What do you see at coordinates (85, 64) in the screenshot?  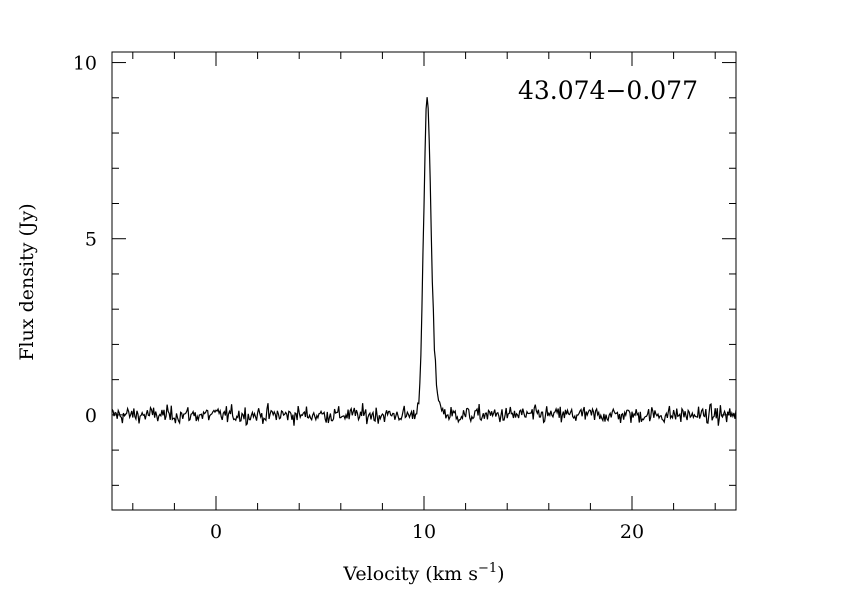 I see `y-tick-label: 10` at bounding box center [85, 64].